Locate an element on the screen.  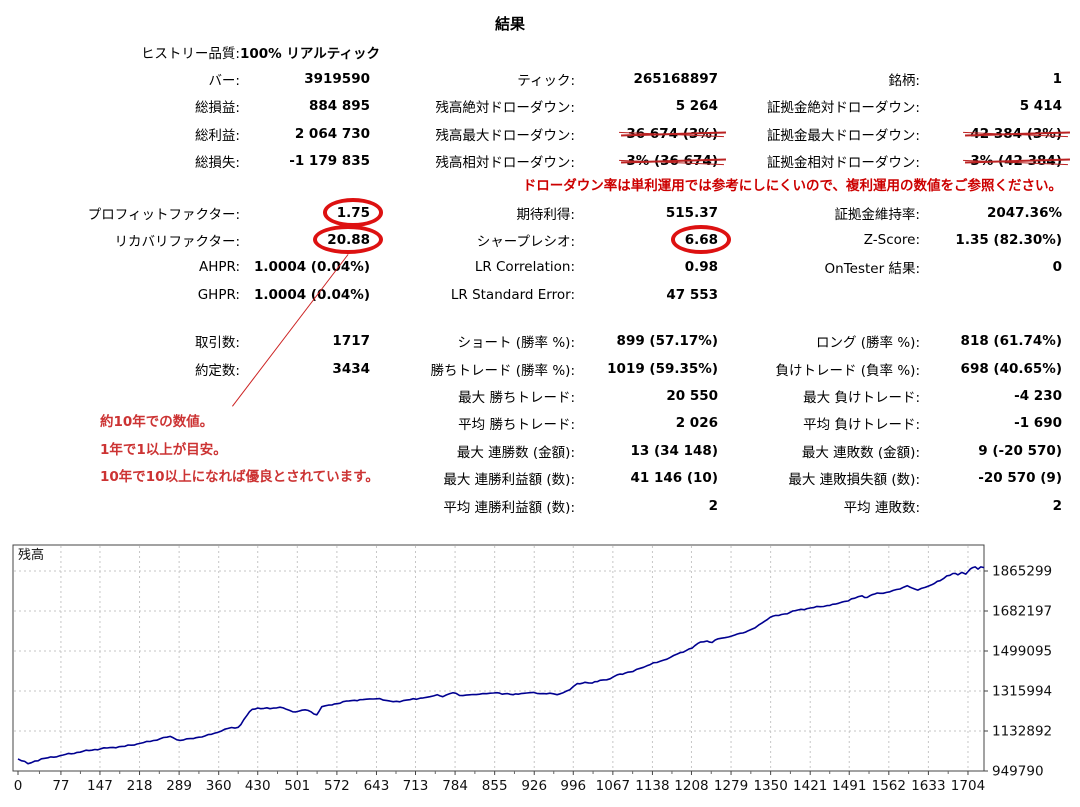
stat-value-cell: 13 (34 148) is located at coordinates (647, 450).